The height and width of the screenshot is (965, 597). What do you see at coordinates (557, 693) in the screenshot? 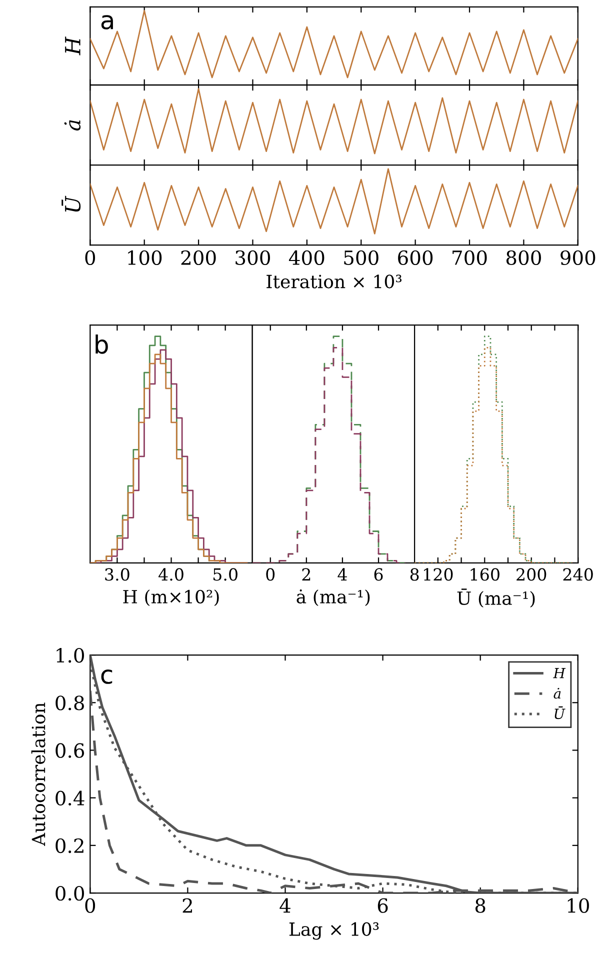
I see `legend-label: ȧ` at bounding box center [557, 693].